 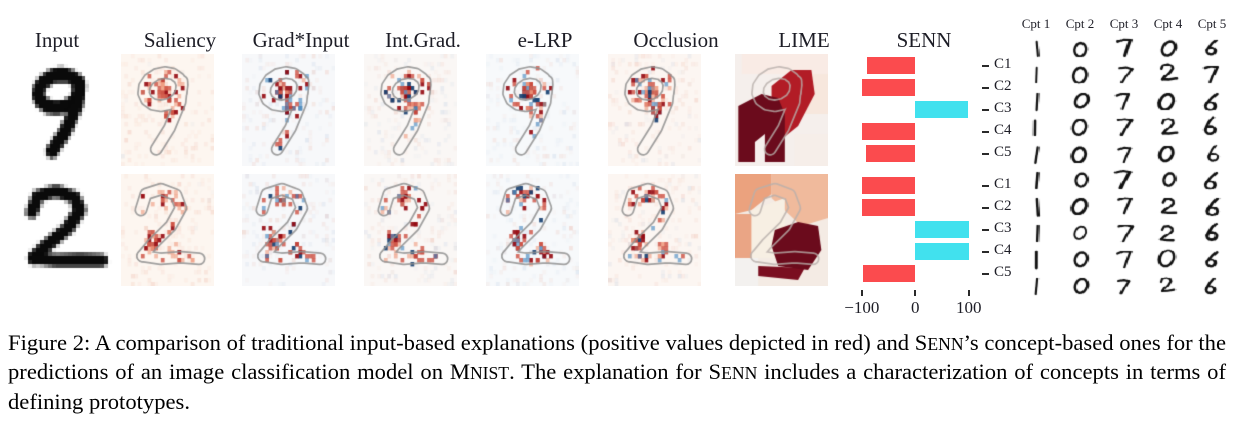 What do you see at coordinates (1212, 23) in the screenshot?
I see `cpt-header-5: Cpt 5` at bounding box center [1212, 23].